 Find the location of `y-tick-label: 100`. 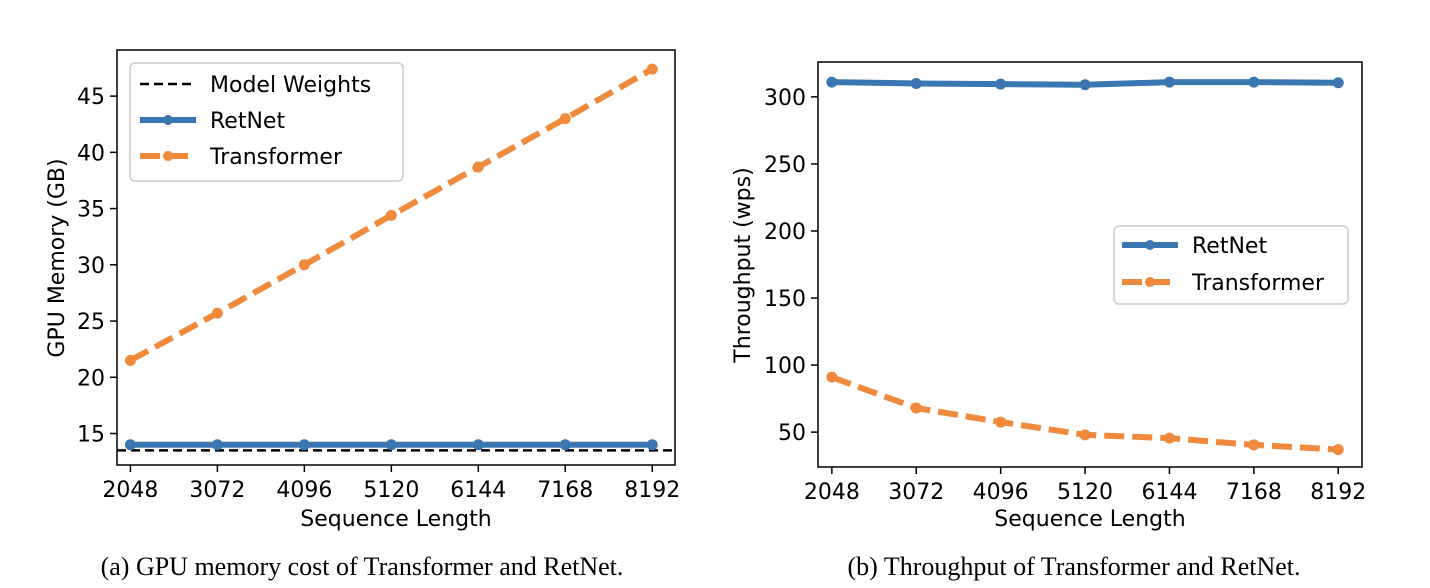

y-tick-label: 100 is located at coordinates (785, 366).